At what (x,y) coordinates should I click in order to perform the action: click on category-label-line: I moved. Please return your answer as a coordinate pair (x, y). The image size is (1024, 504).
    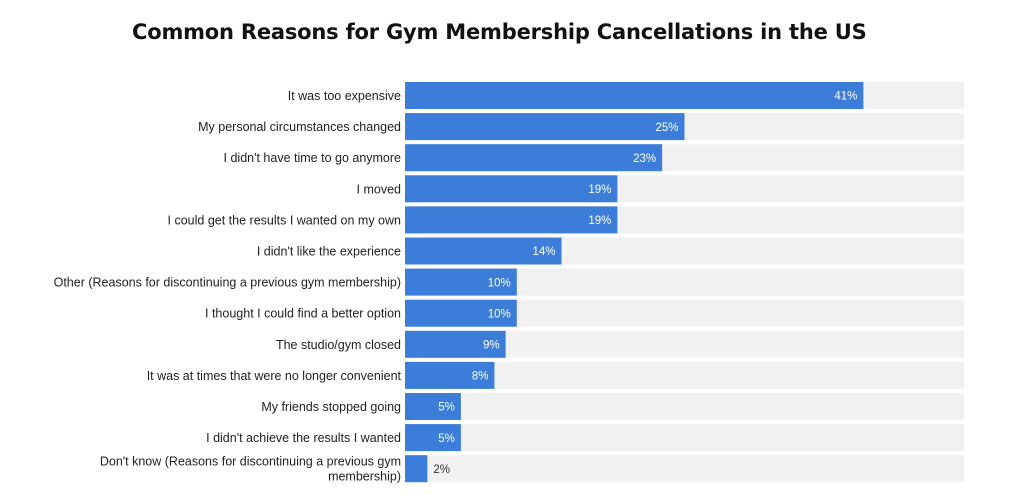
    Looking at the image, I should click on (379, 189).